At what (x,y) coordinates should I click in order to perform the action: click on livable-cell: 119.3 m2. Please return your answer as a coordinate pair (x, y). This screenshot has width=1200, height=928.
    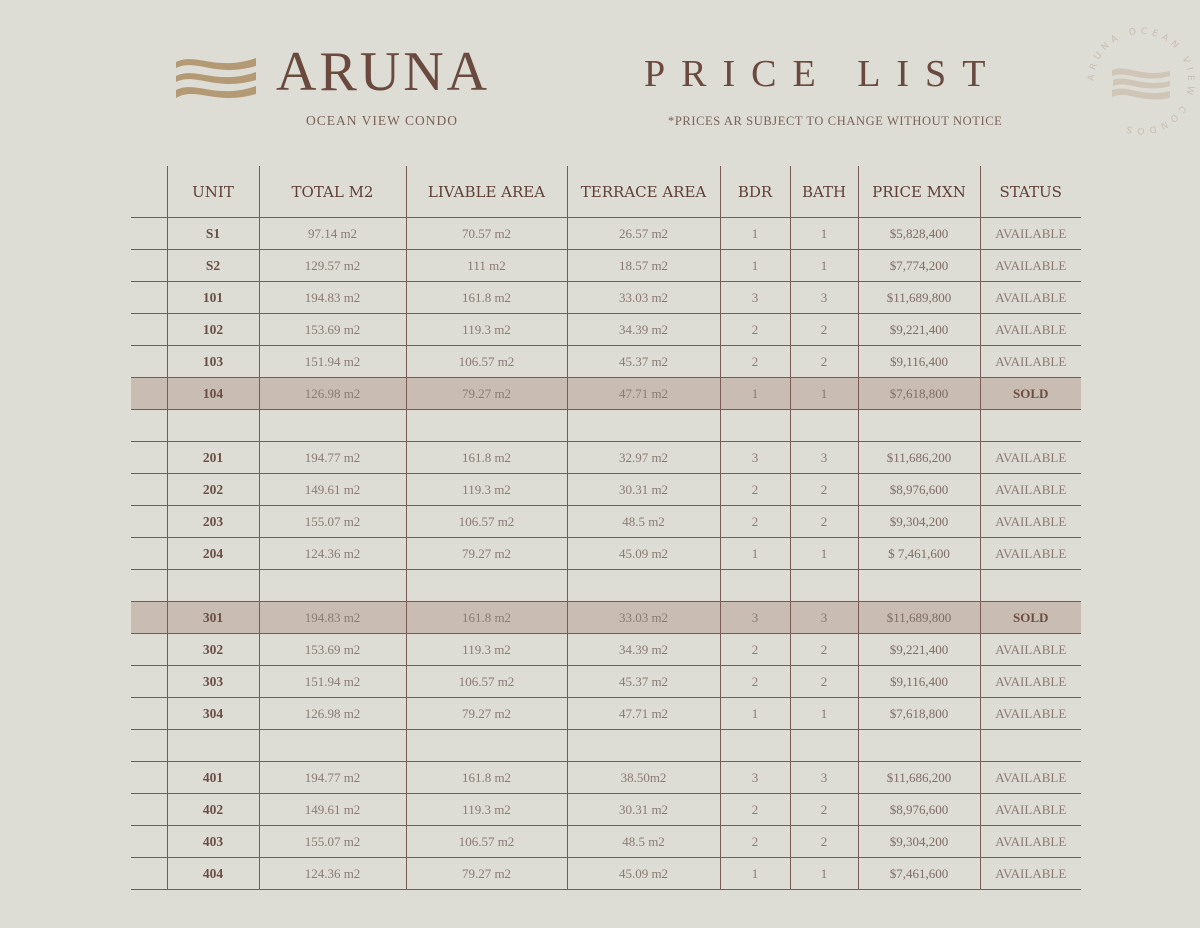
    Looking at the image, I should click on (486, 809).